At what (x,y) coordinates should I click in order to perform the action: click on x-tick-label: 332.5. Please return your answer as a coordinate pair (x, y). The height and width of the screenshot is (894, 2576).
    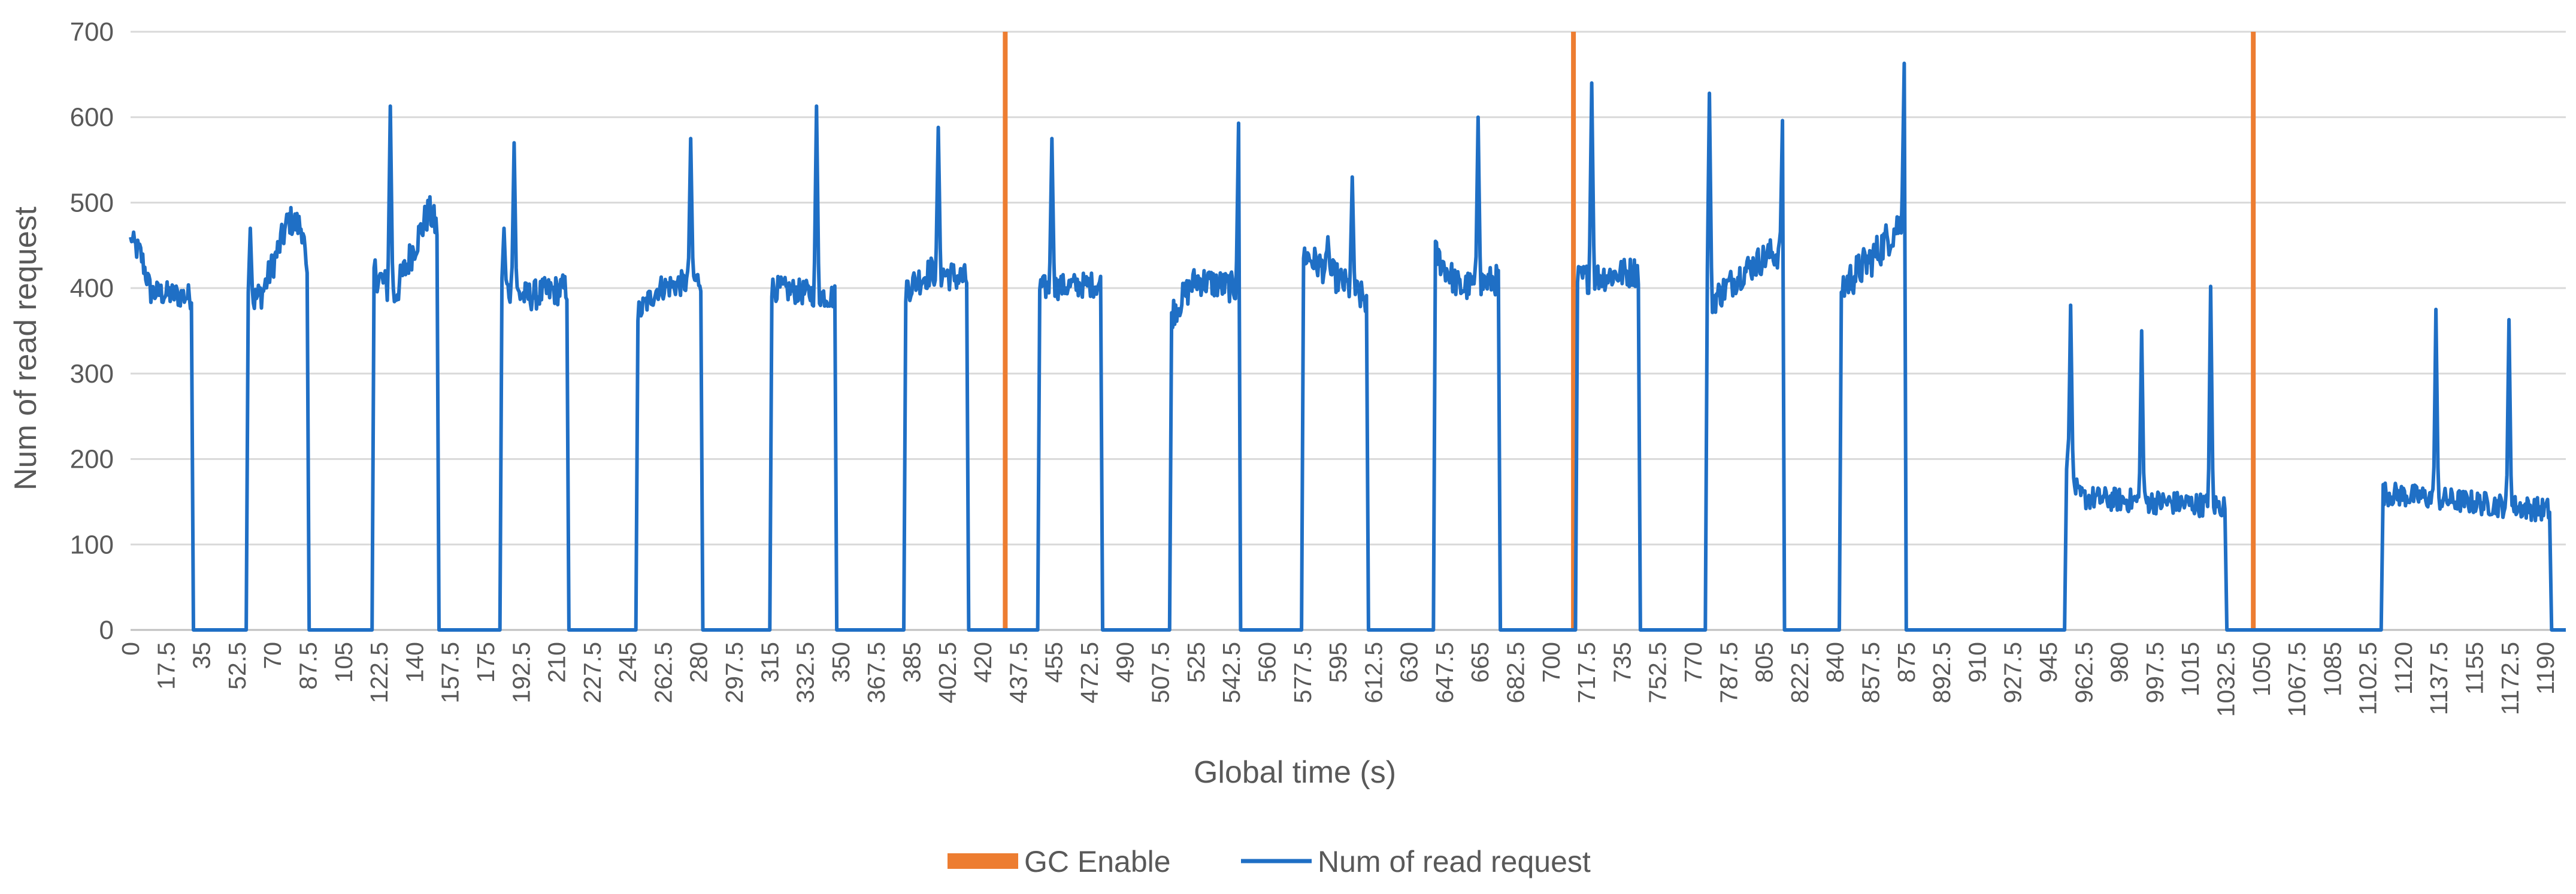
    Looking at the image, I should click on (805, 673).